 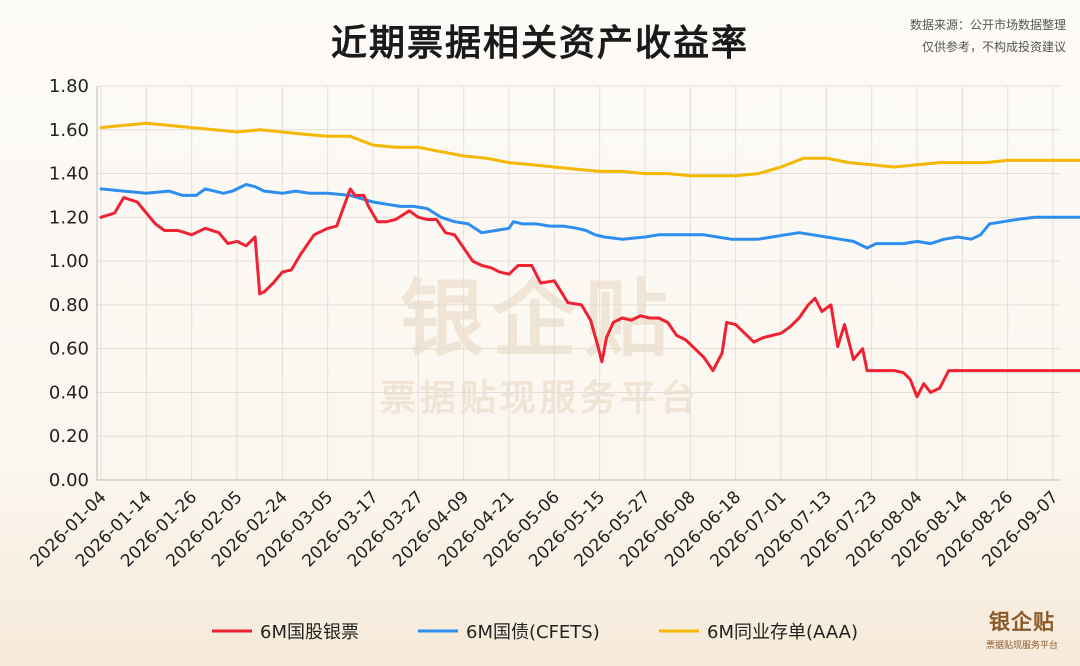 What do you see at coordinates (69, 261) in the screenshot?
I see `y-tick-label: 1.00` at bounding box center [69, 261].